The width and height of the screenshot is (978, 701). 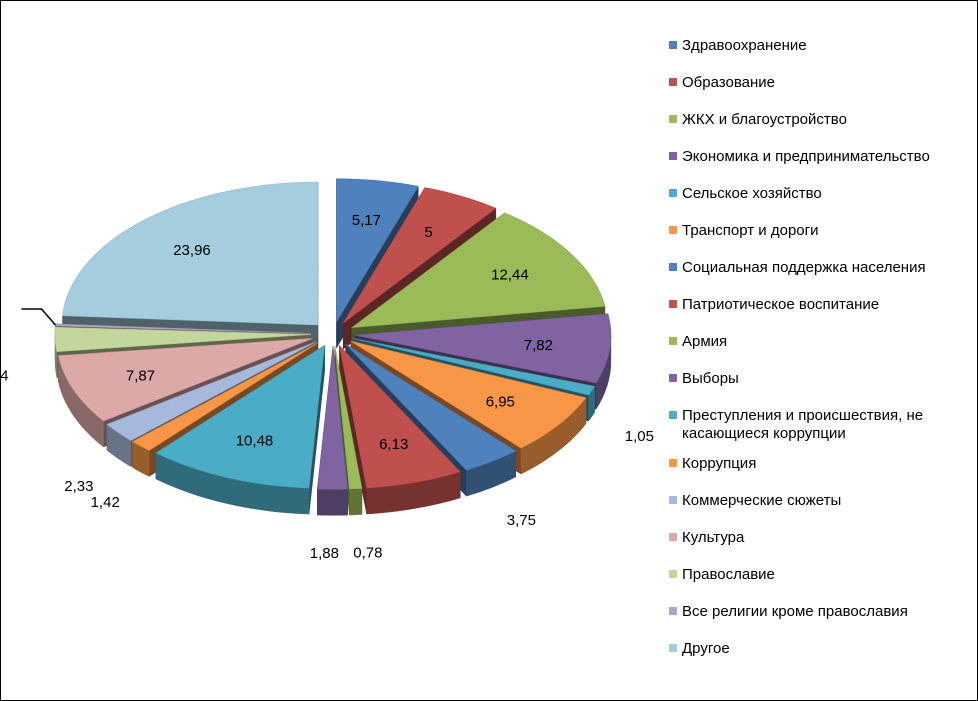 I want to click on legend-label: Другое, so click(x=706, y=648).